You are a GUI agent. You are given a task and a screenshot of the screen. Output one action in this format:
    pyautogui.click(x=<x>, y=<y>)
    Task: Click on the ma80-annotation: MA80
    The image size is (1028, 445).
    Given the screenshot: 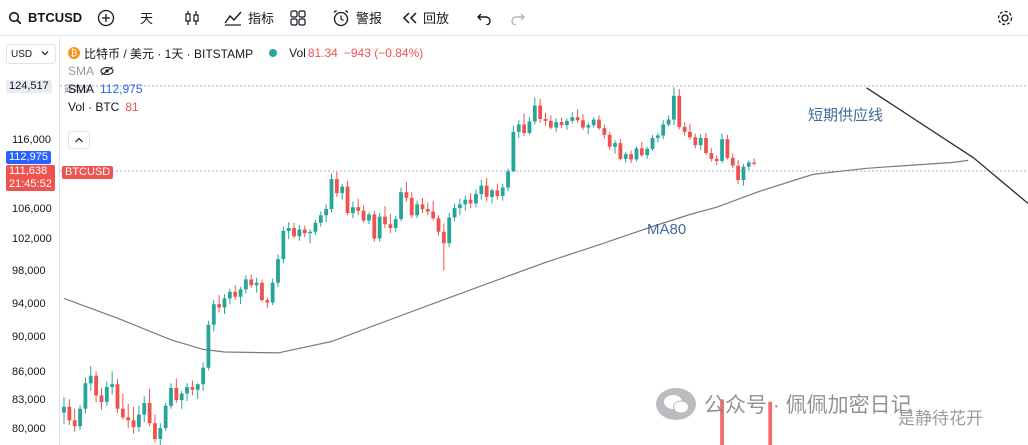 What is the action you would take?
    pyautogui.click(x=667, y=229)
    